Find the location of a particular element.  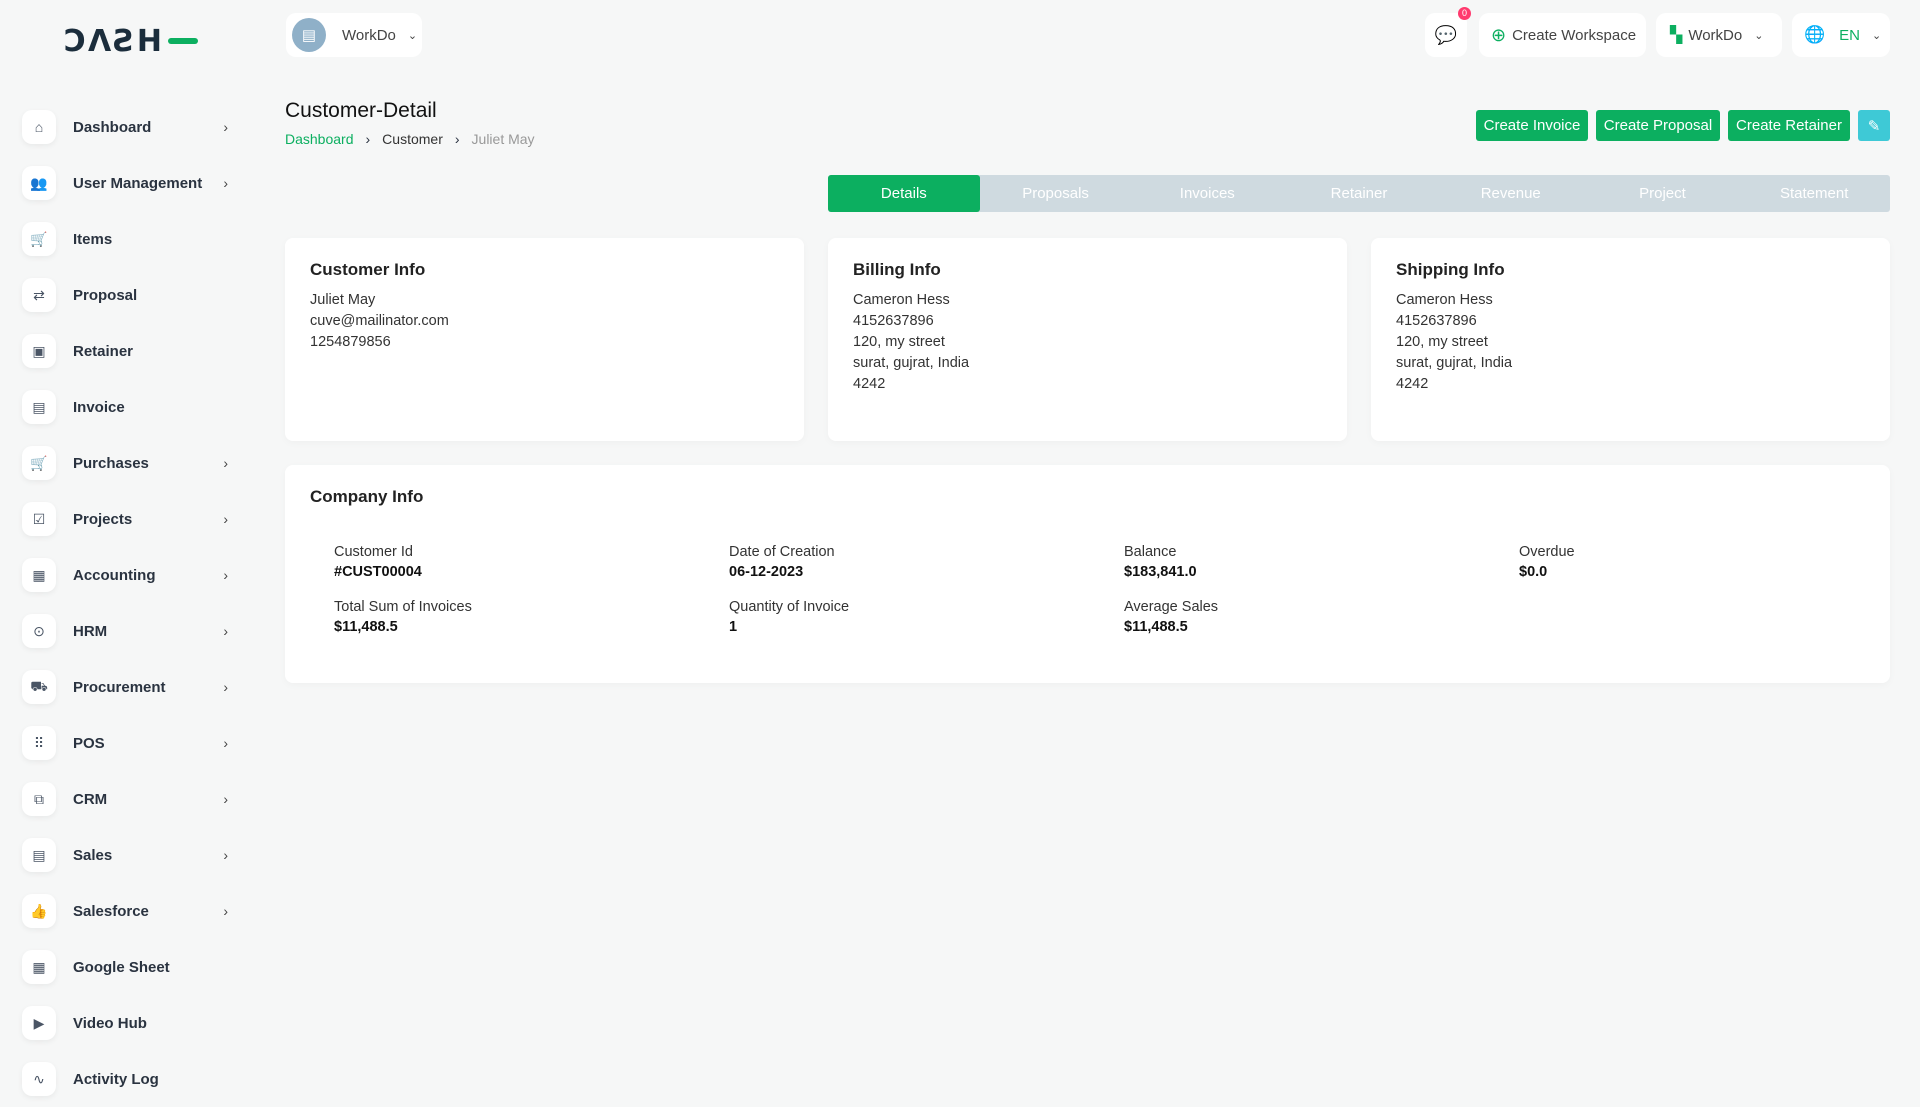

tab-retainer: Retainer is located at coordinates (1359, 193).